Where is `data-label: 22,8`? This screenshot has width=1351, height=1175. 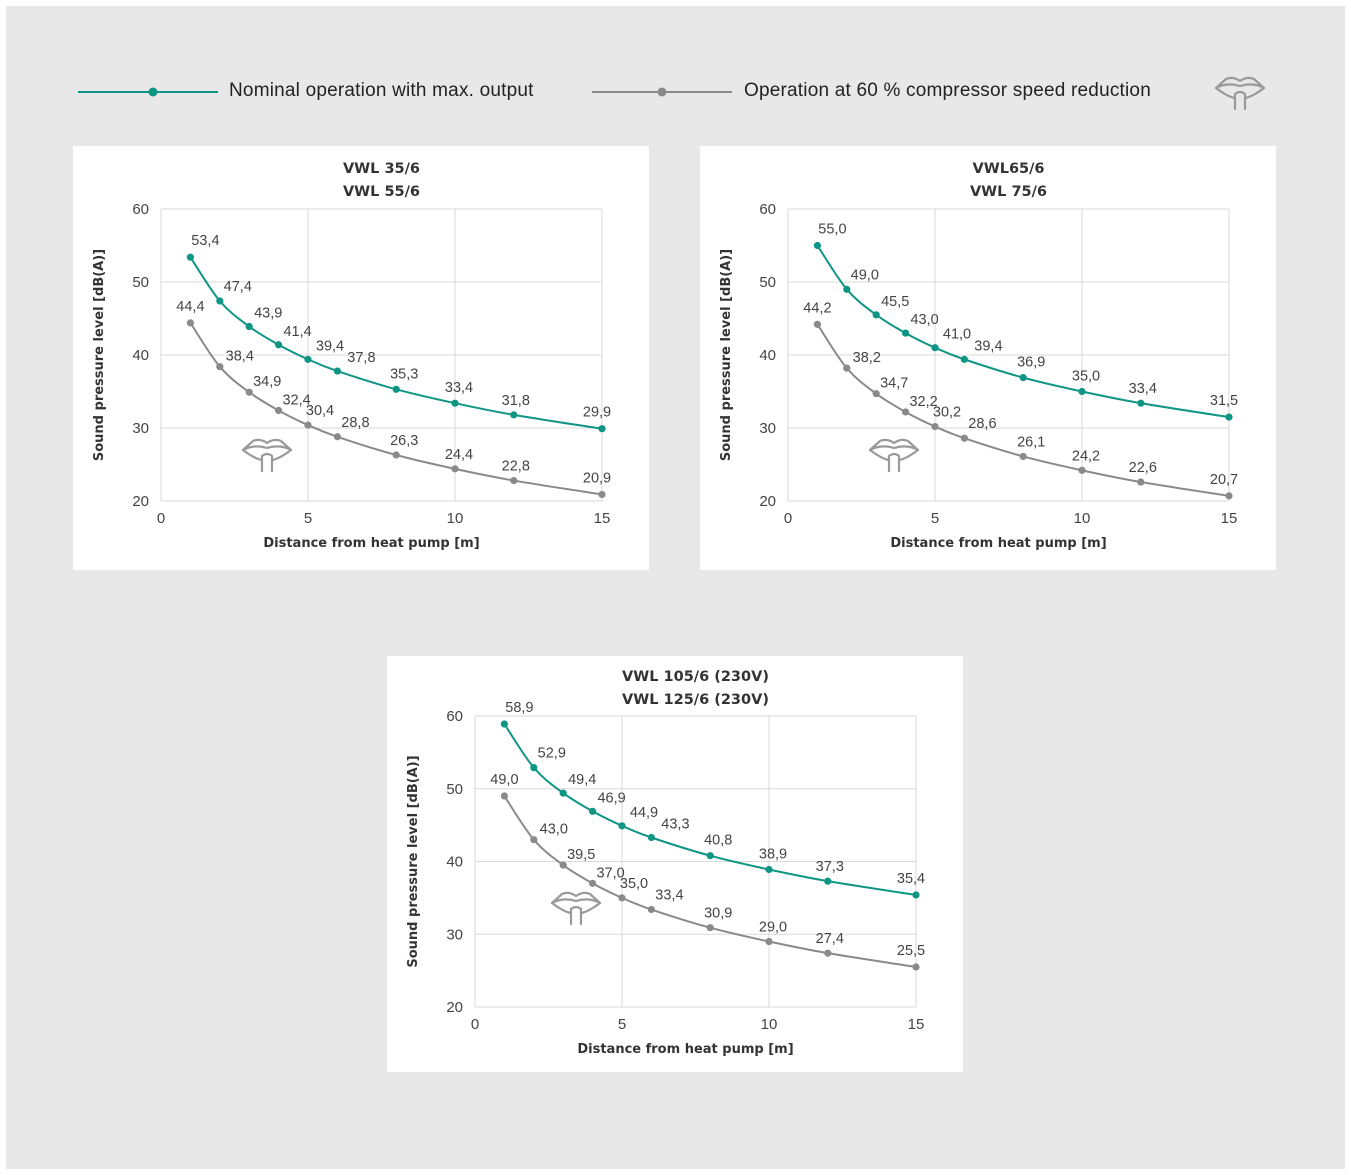 data-label: 22,8 is located at coordinates (516, 467).